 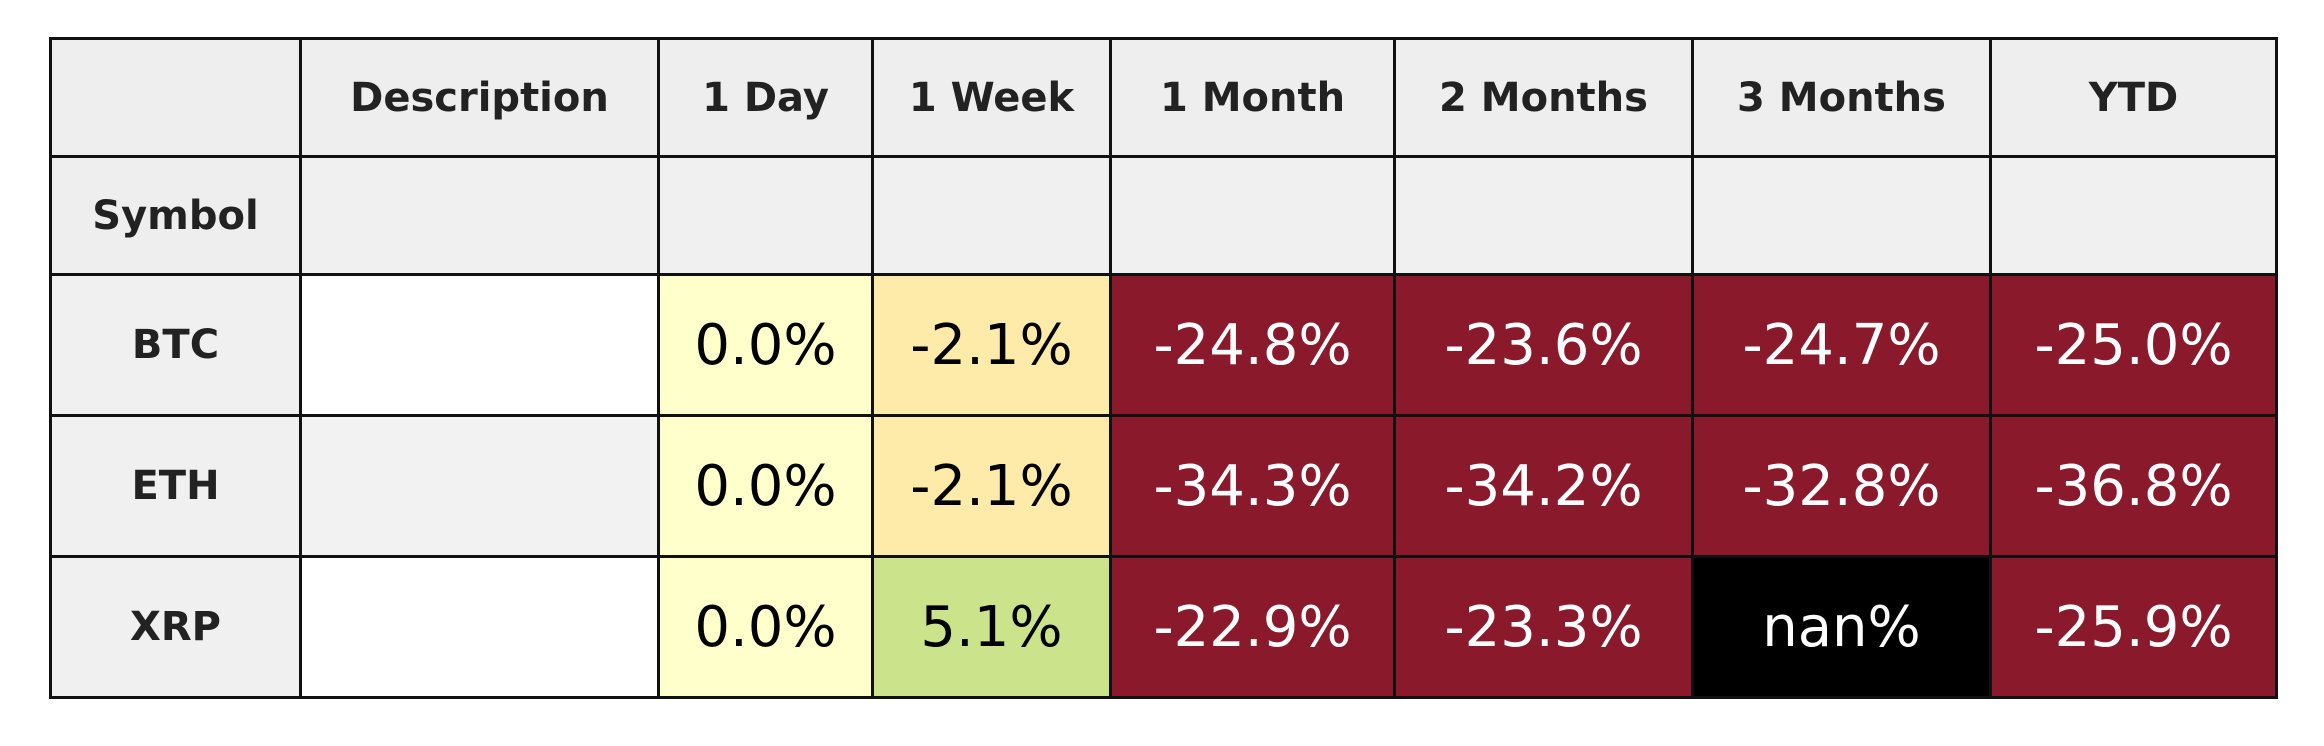 What do you see at coordinates (1543, 486) in the screenshot?
I see `value-cell: -34.2%` at bounding box center [1543, 486].